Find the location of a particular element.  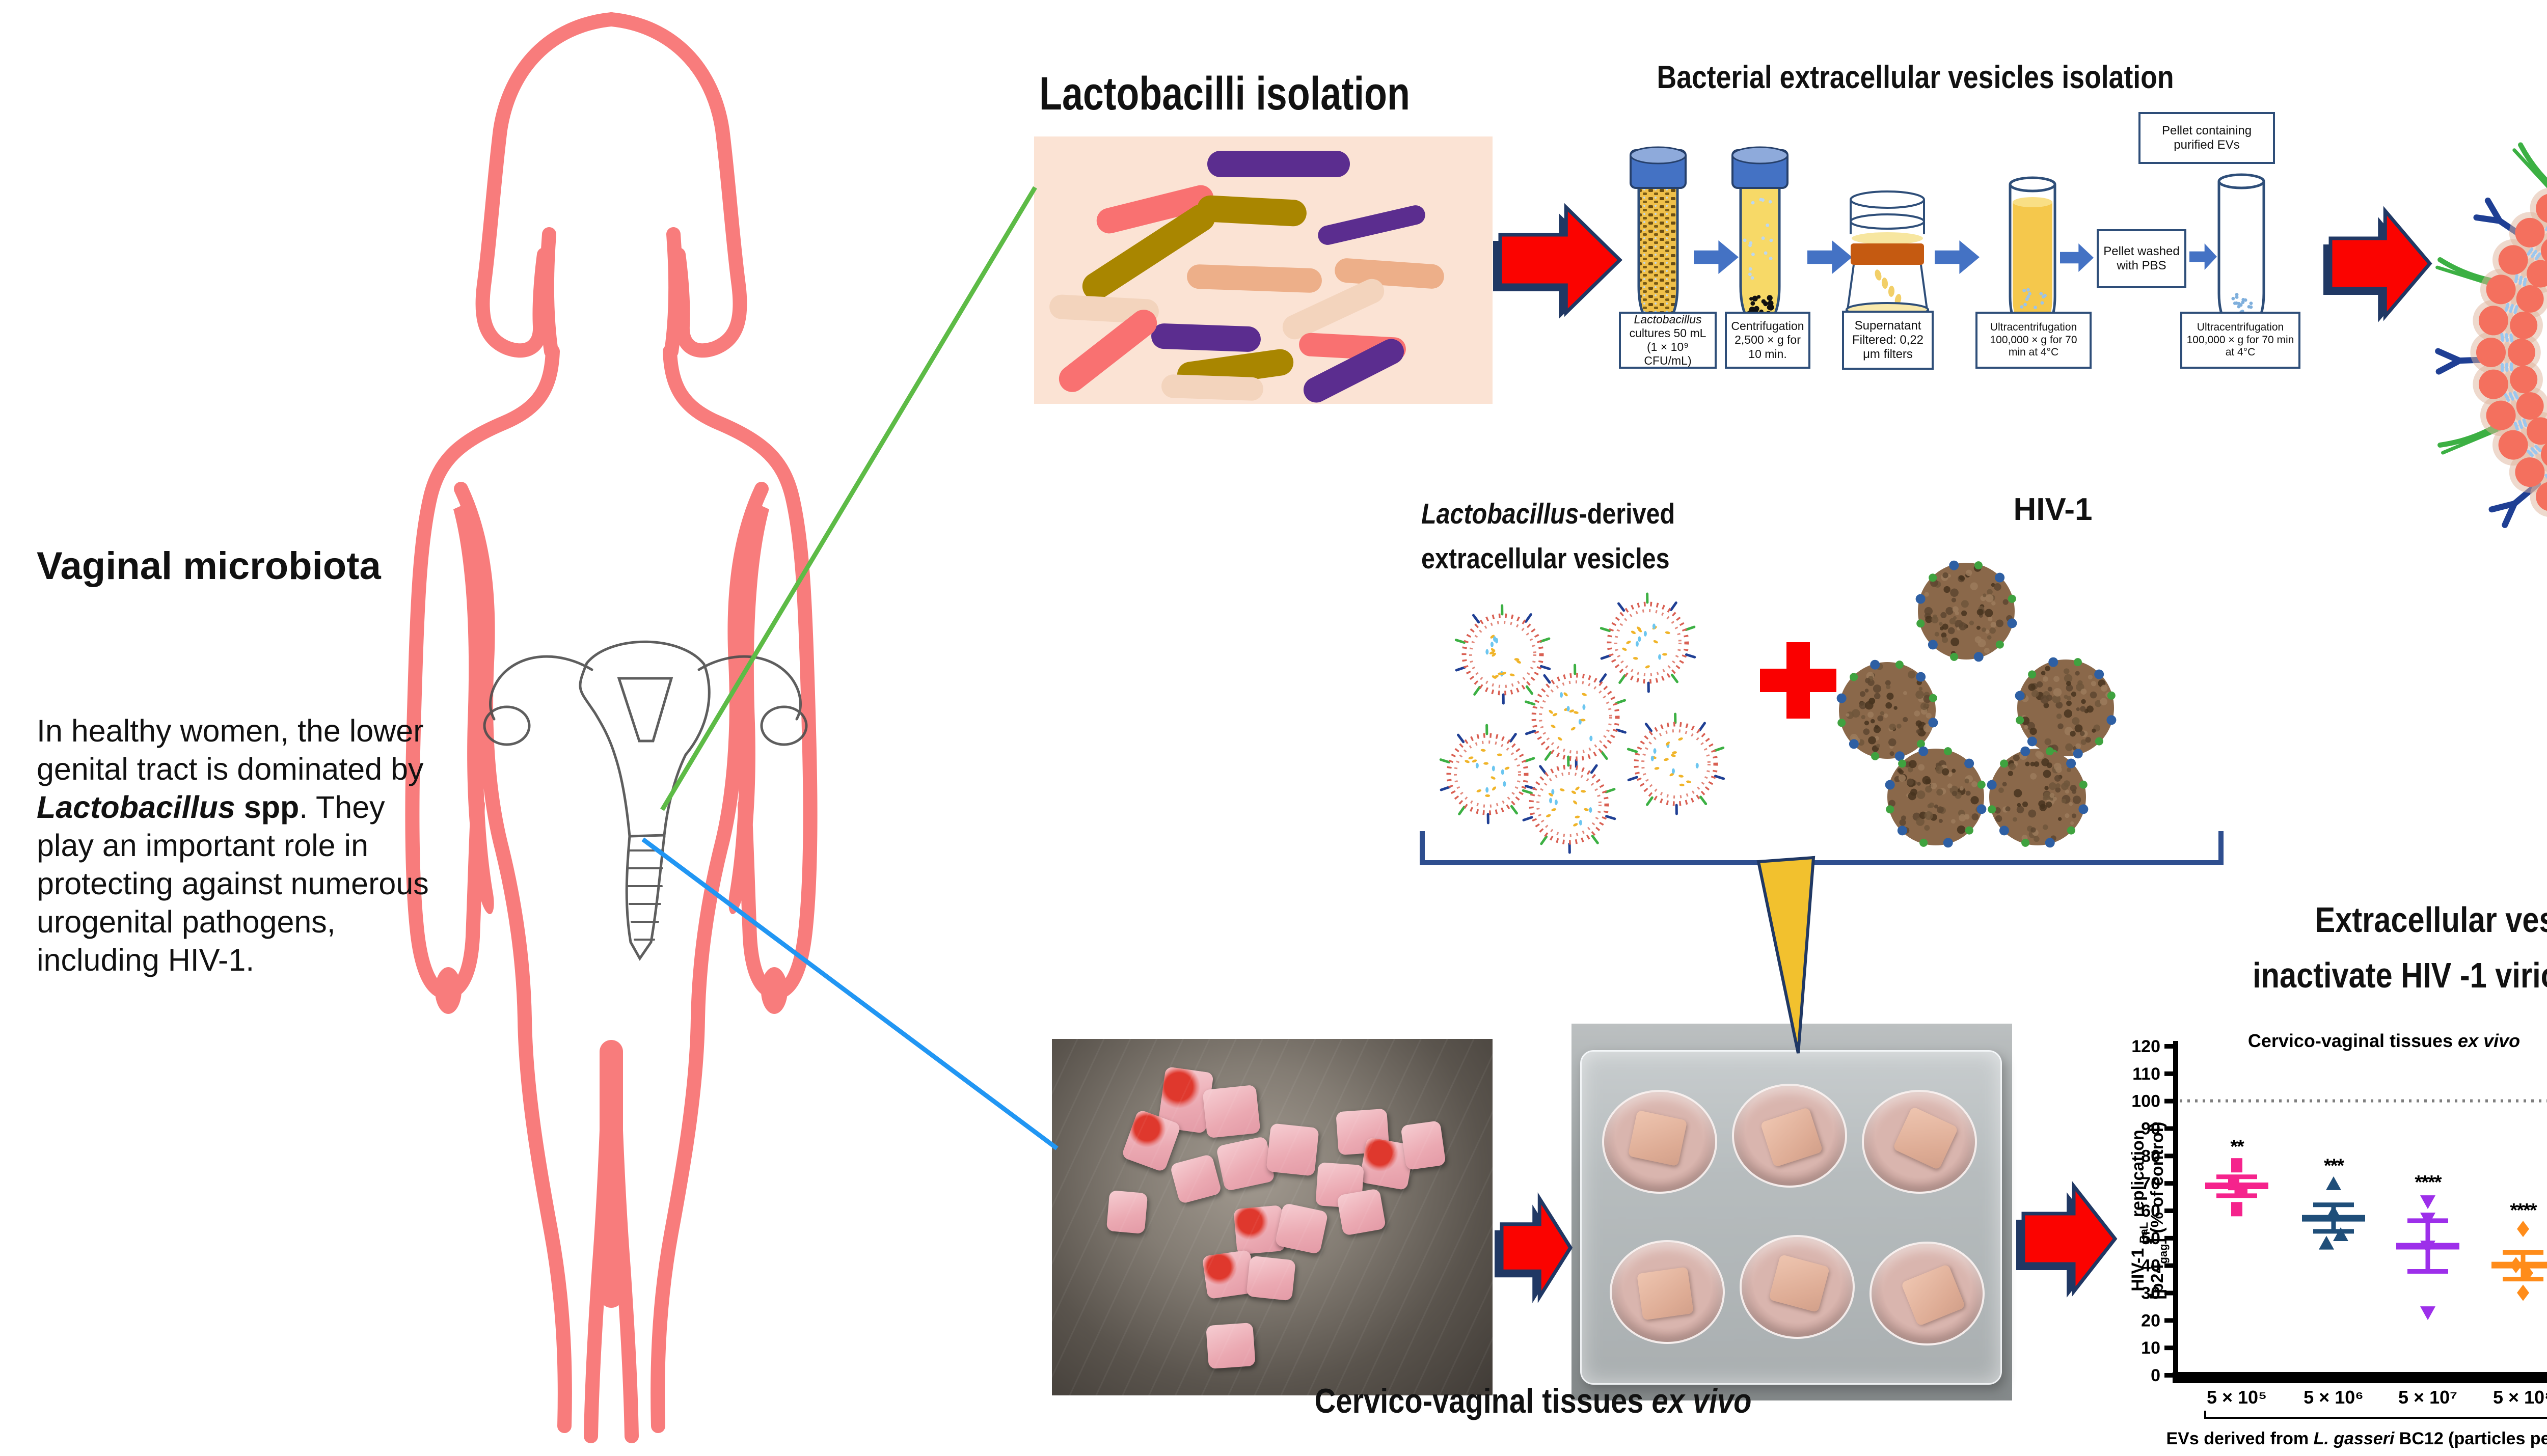

y-tick-label: 120 is located at coordinates (2145, 1046).